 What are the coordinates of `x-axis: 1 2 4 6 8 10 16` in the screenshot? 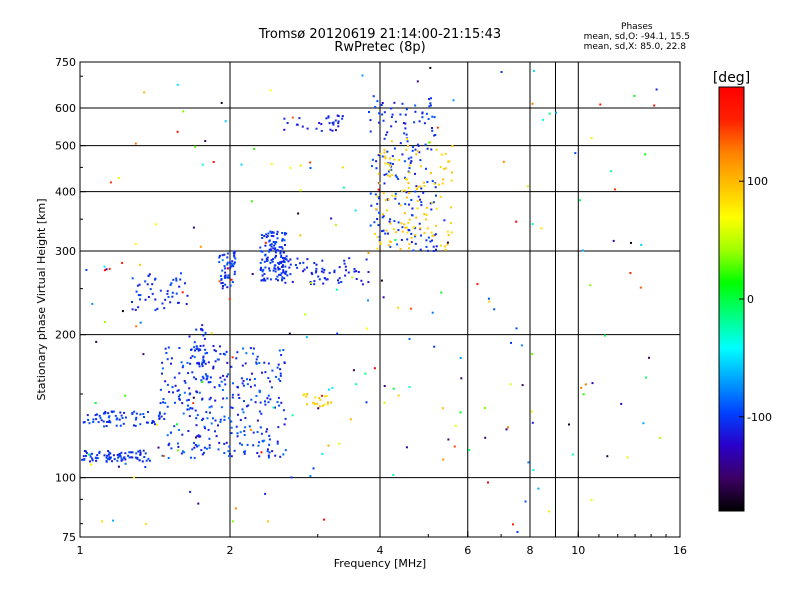 It's located at (382, 544).